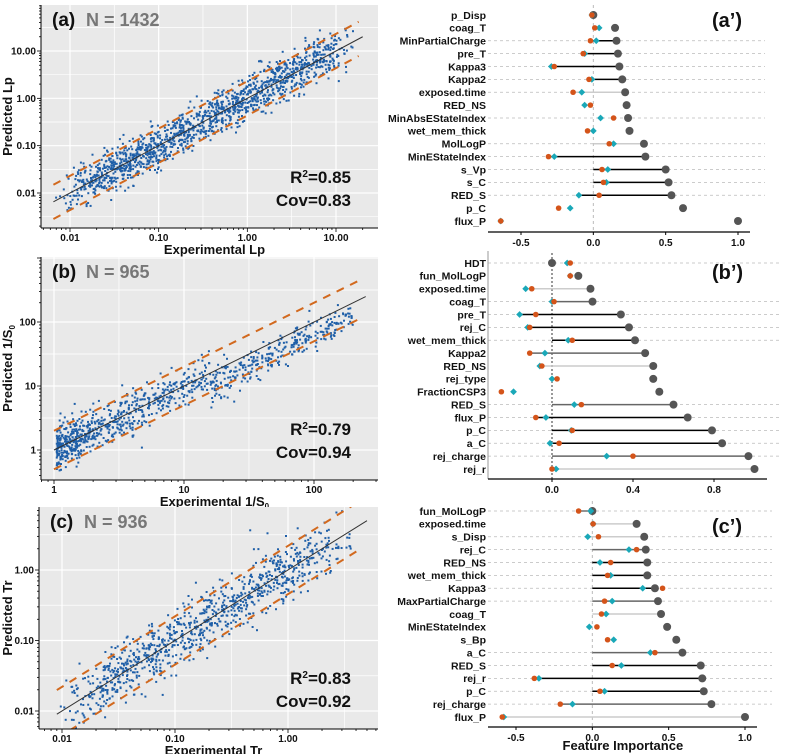  I want to click on feature-row: HDT, so click(623, 264).